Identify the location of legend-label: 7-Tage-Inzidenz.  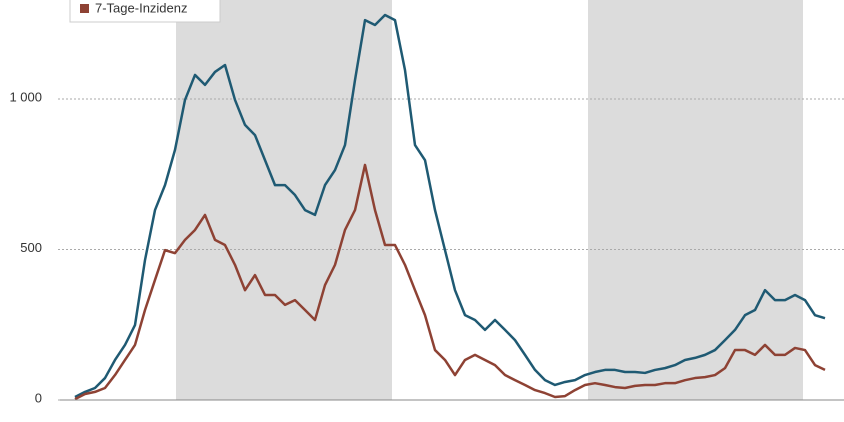
(141, 7).